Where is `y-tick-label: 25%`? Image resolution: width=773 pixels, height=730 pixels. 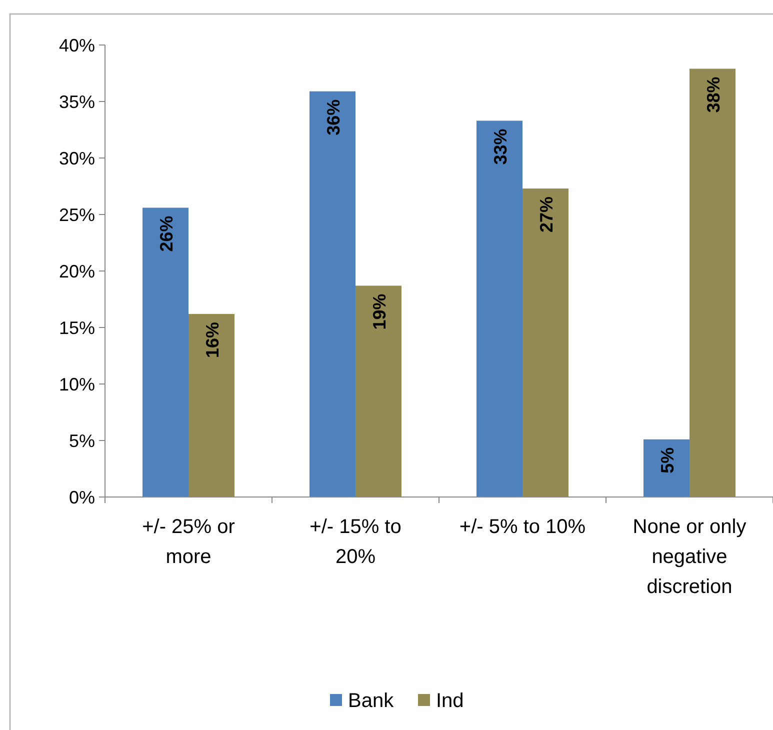
y-tick-label: 25% is located at coordinates (76, 214).